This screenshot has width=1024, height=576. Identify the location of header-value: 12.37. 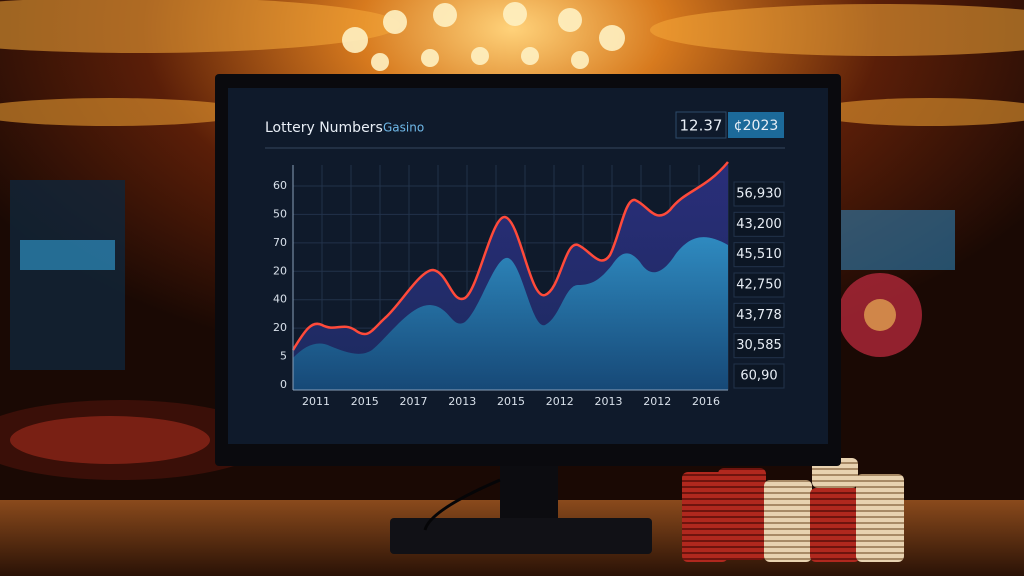
(701, 126).